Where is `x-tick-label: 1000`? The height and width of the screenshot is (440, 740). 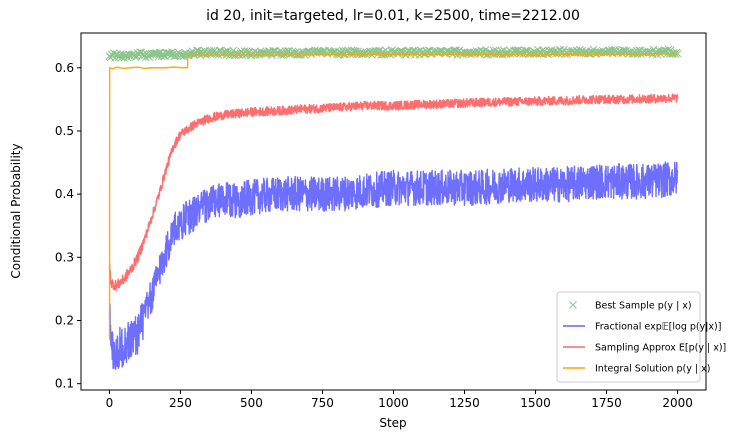 x-tick-label: 1000 is located at coordinates (393, 403).